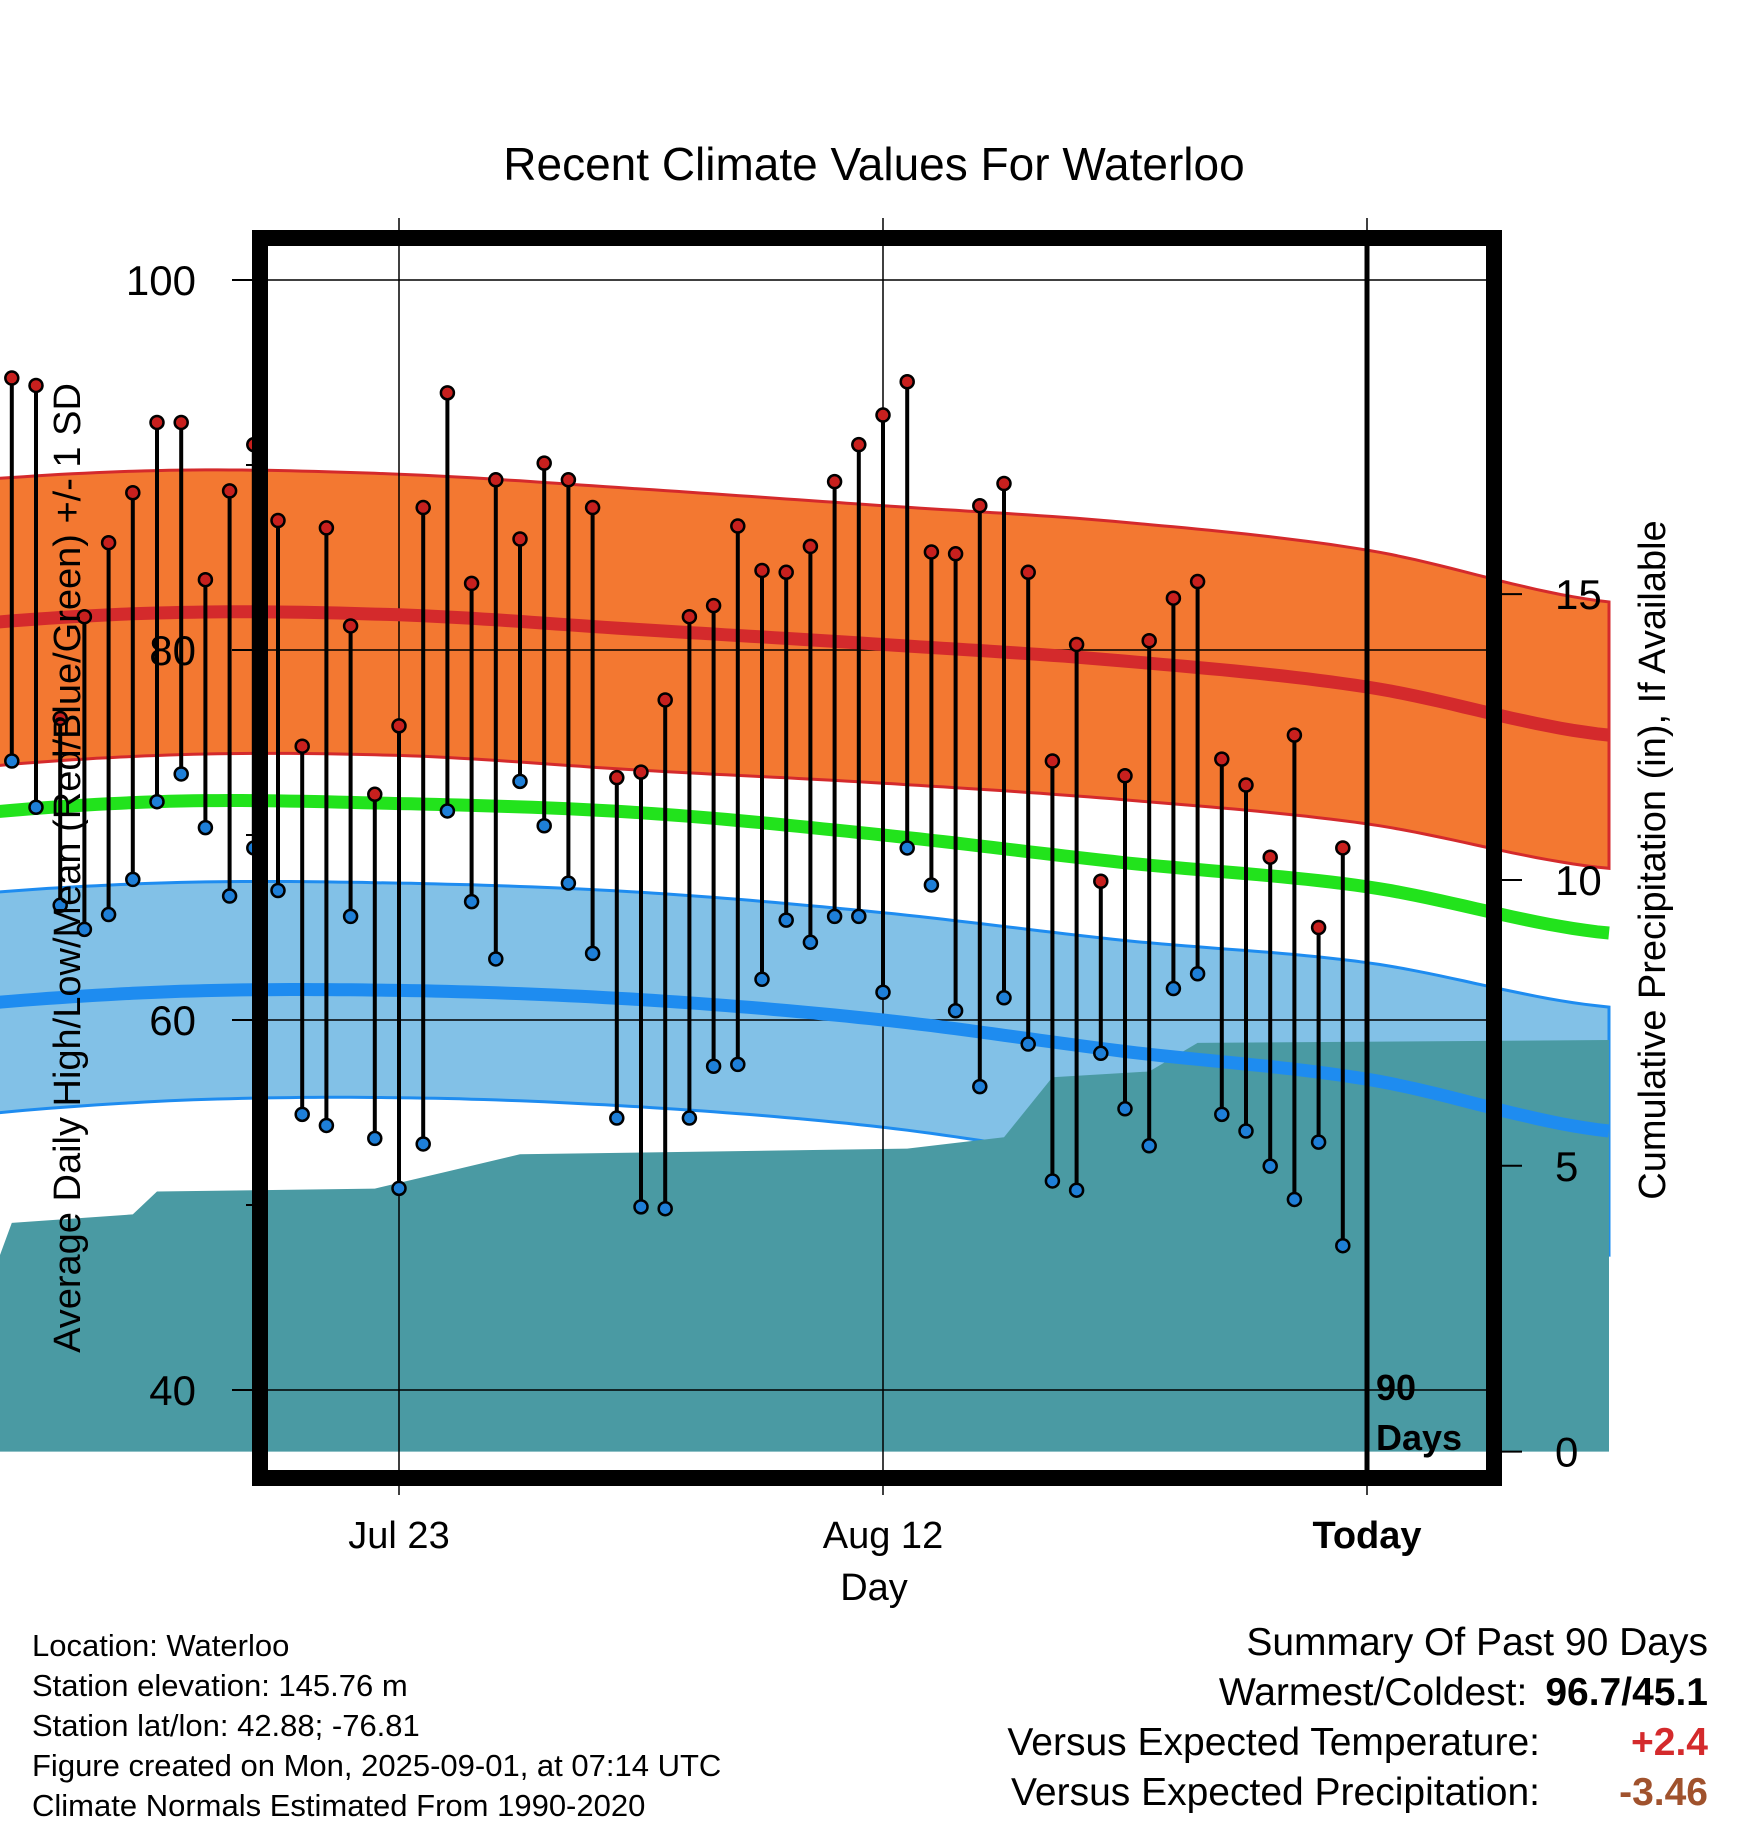 Image resolution: width=1748 pixels, height=1828 pixels. What do you see at coordinates (1669, 1742) in the screenshot?
I see `temp-value: +2.4` at bounding box center [1669, 1742].